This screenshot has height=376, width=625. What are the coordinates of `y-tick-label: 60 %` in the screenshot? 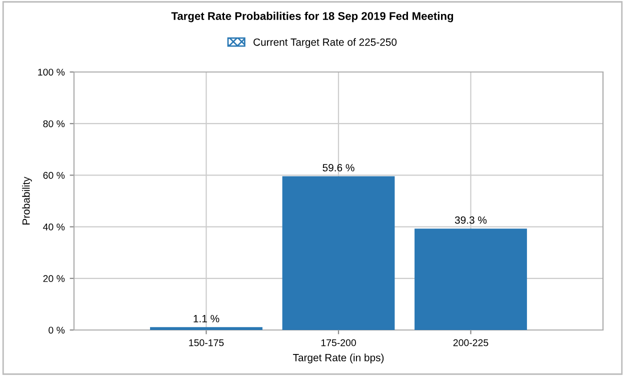 It's located at (54, 175).